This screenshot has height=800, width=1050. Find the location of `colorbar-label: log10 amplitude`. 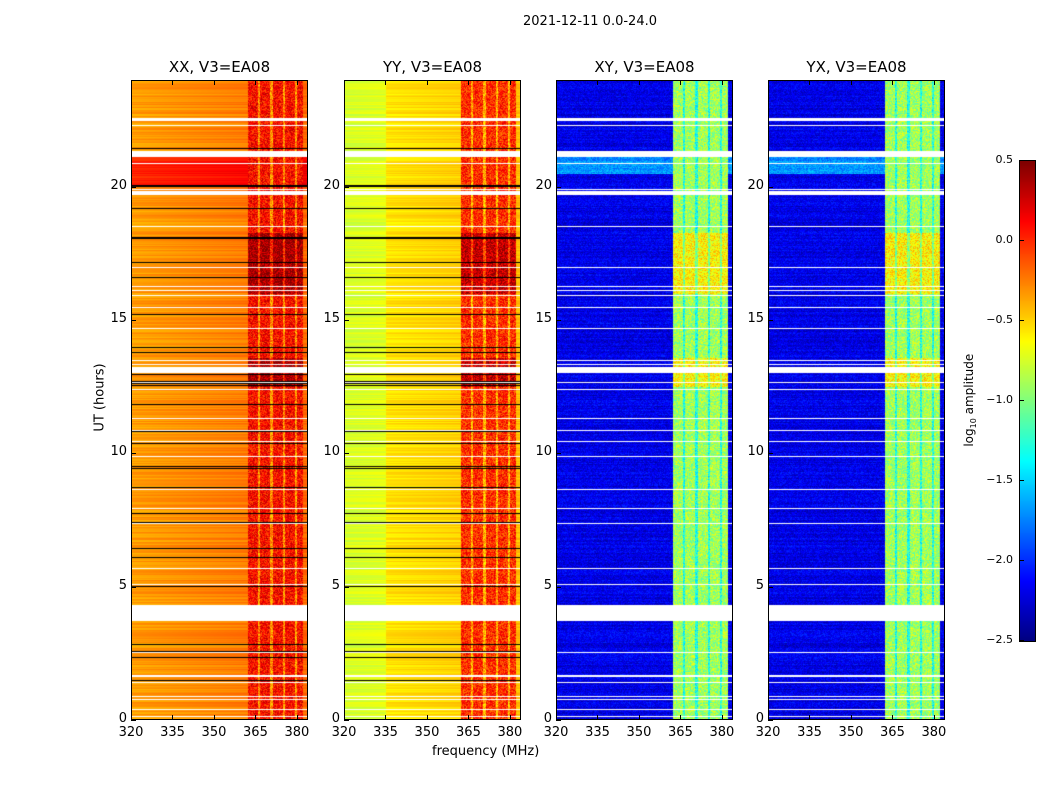

colorbar-label: log10 amplitude is located at coordinates (970, 400).